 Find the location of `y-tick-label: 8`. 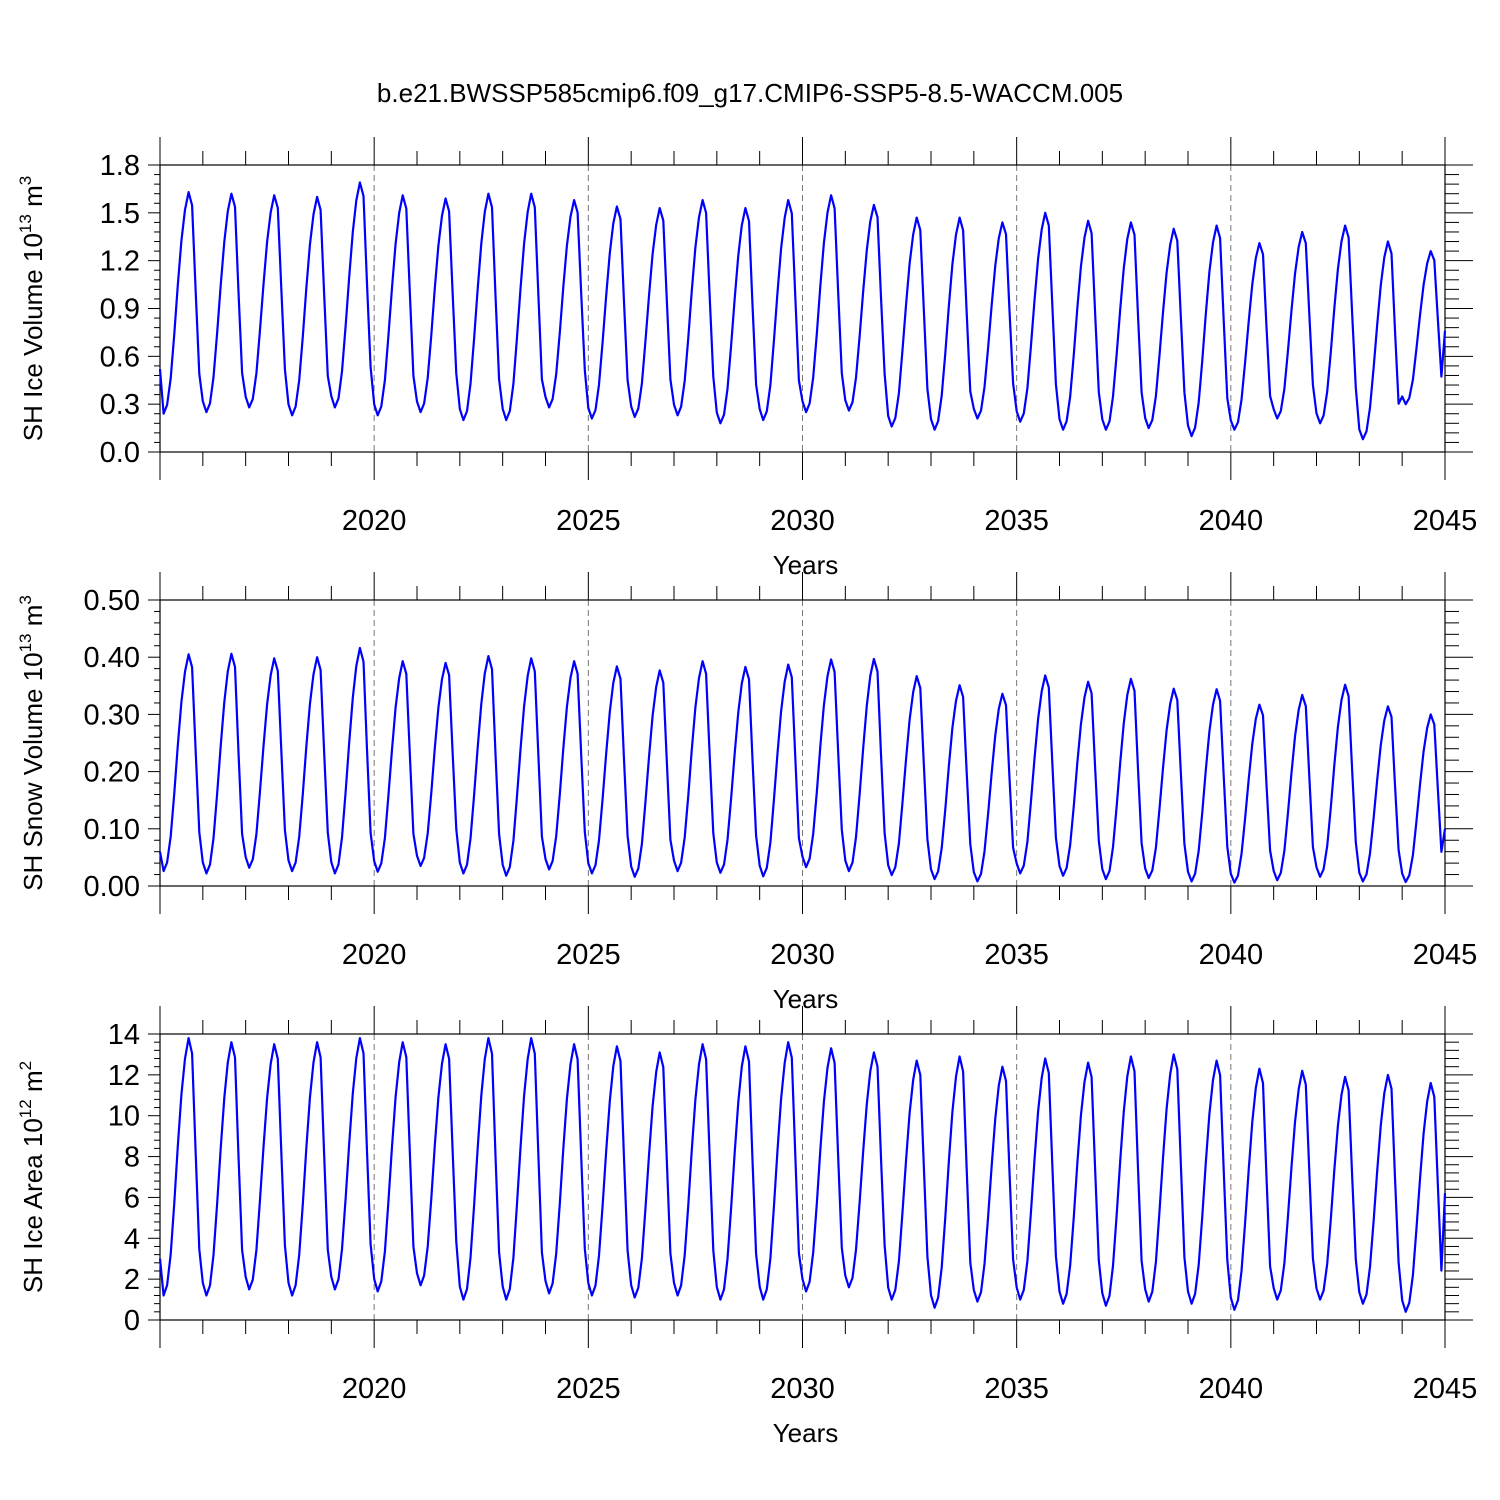

y-tick-label: 8 is located at coordinates (132, 1158).